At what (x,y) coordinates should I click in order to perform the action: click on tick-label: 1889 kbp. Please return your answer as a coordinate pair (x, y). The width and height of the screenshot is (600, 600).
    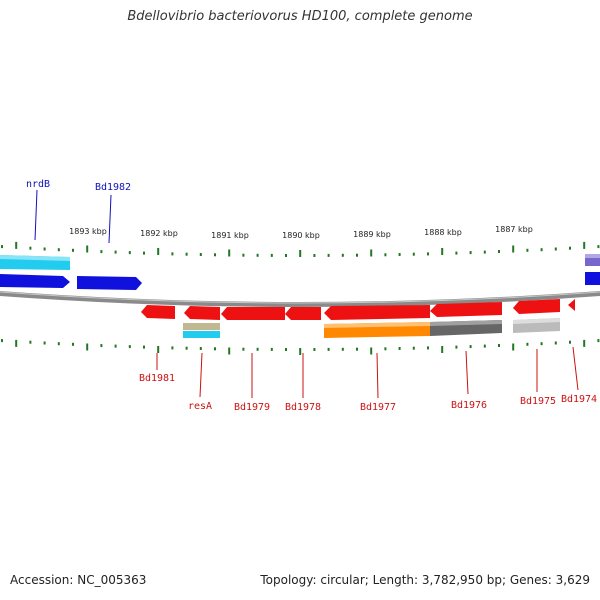
    Looking at the image, I should click on (372, 234).